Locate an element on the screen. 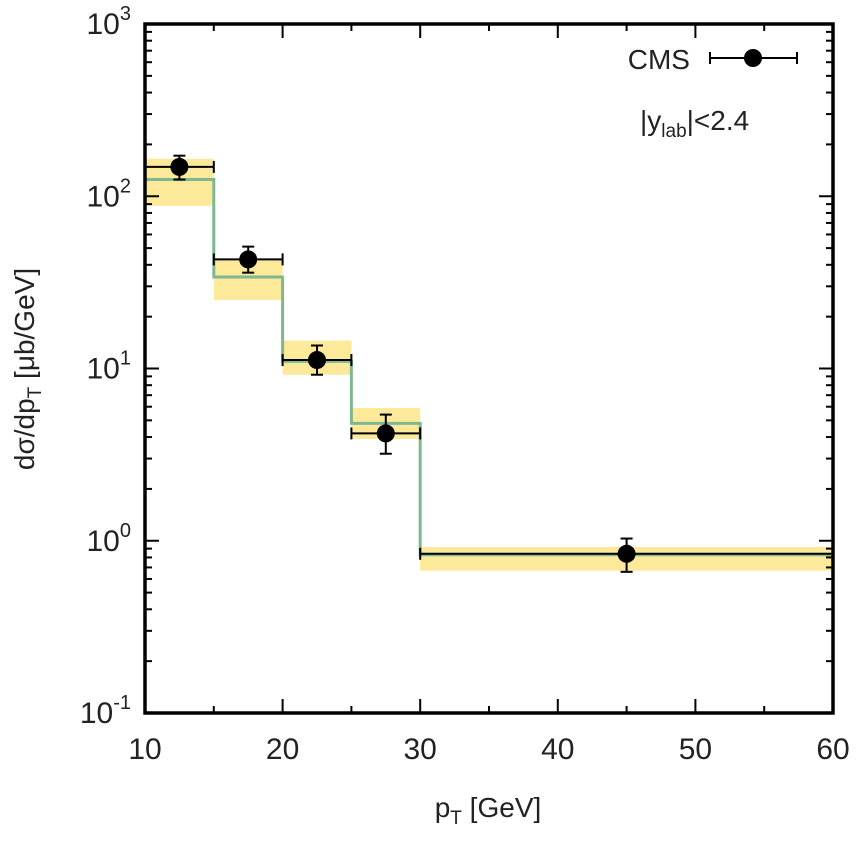 The image size is (861, 843). x-tick-label-5: 60 is located at coordinates (832, 749).